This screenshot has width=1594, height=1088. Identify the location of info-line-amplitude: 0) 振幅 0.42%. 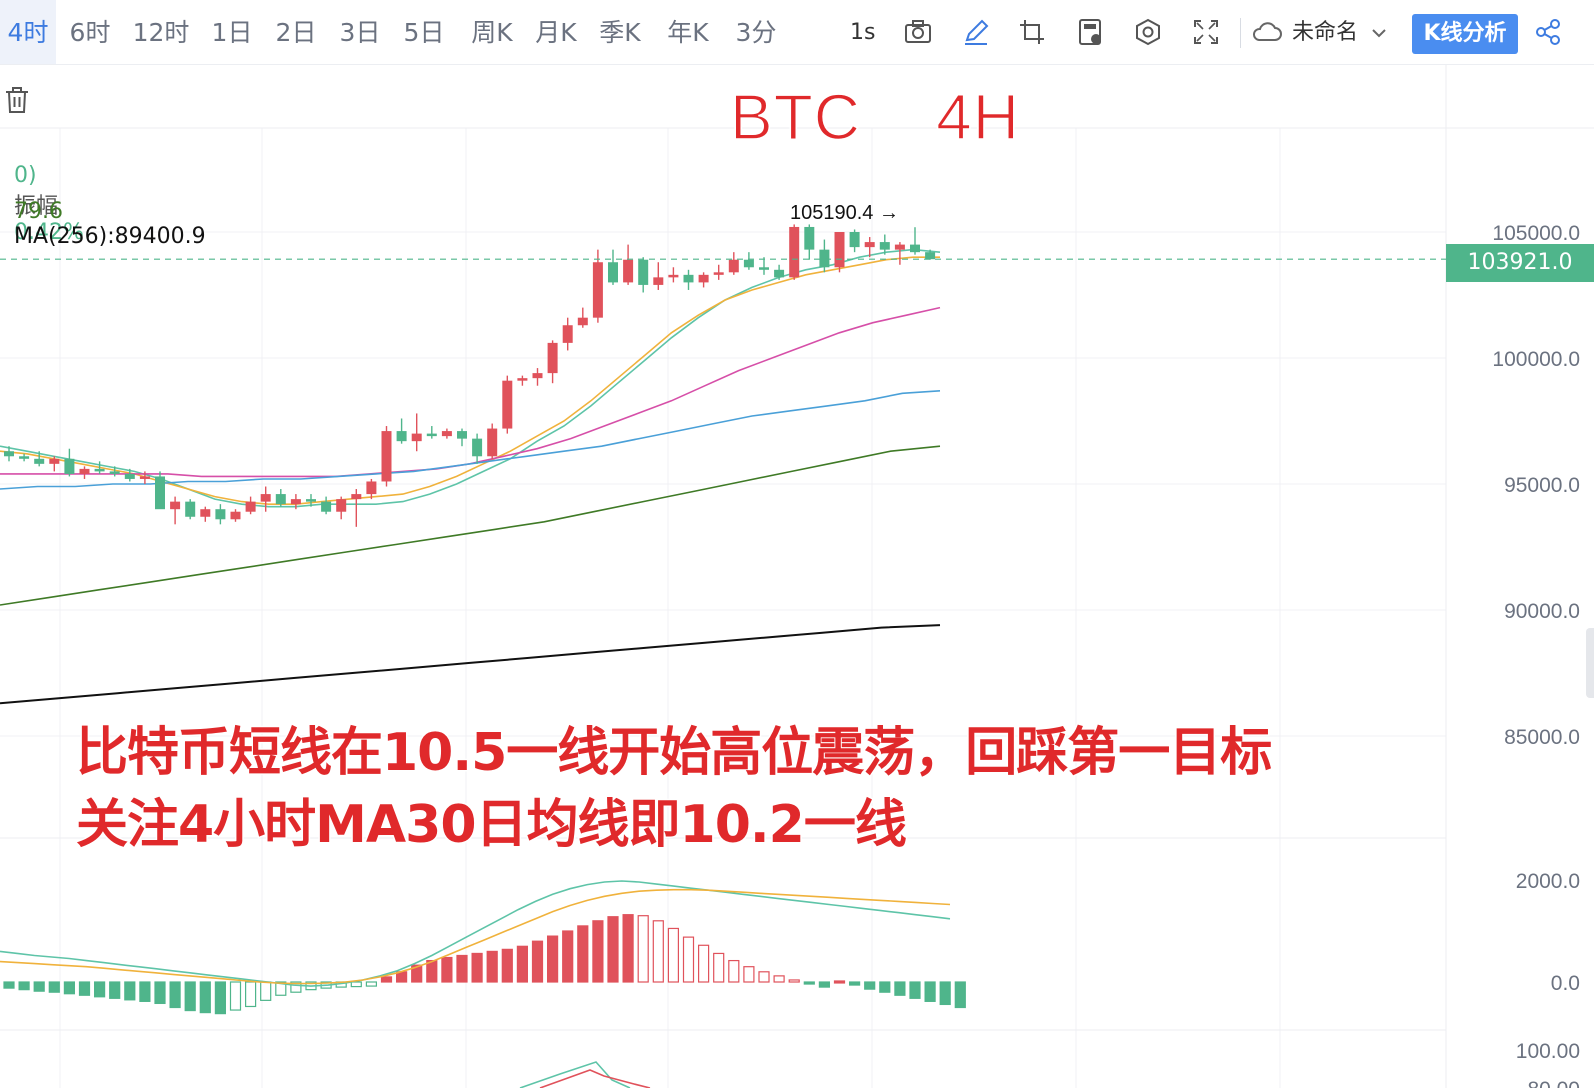
(42, 191).